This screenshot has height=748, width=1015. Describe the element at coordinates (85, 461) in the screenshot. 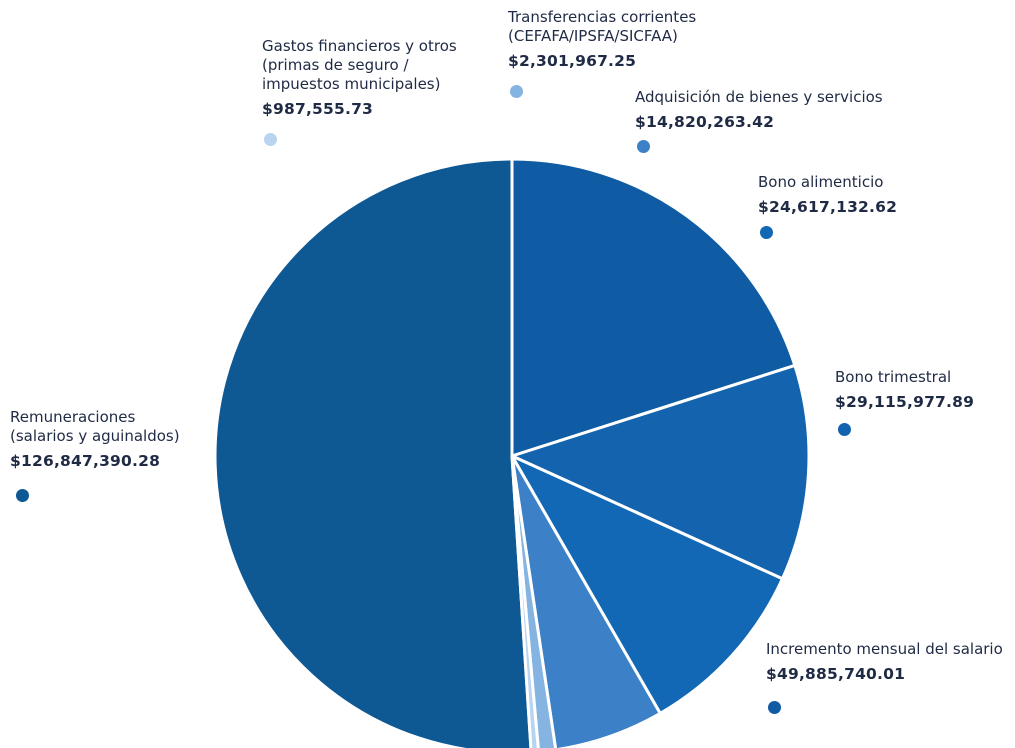

I see `legend-value: $126,847,390.28` at that location.